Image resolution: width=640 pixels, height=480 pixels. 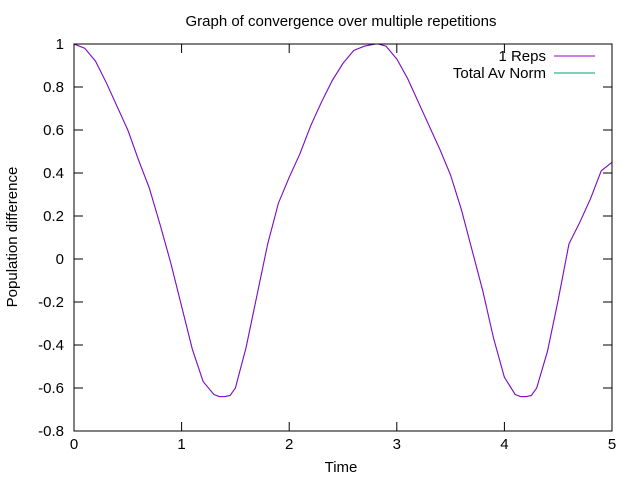 I want to click on y-tick-label: -0.6, so click(x=51, y=388).